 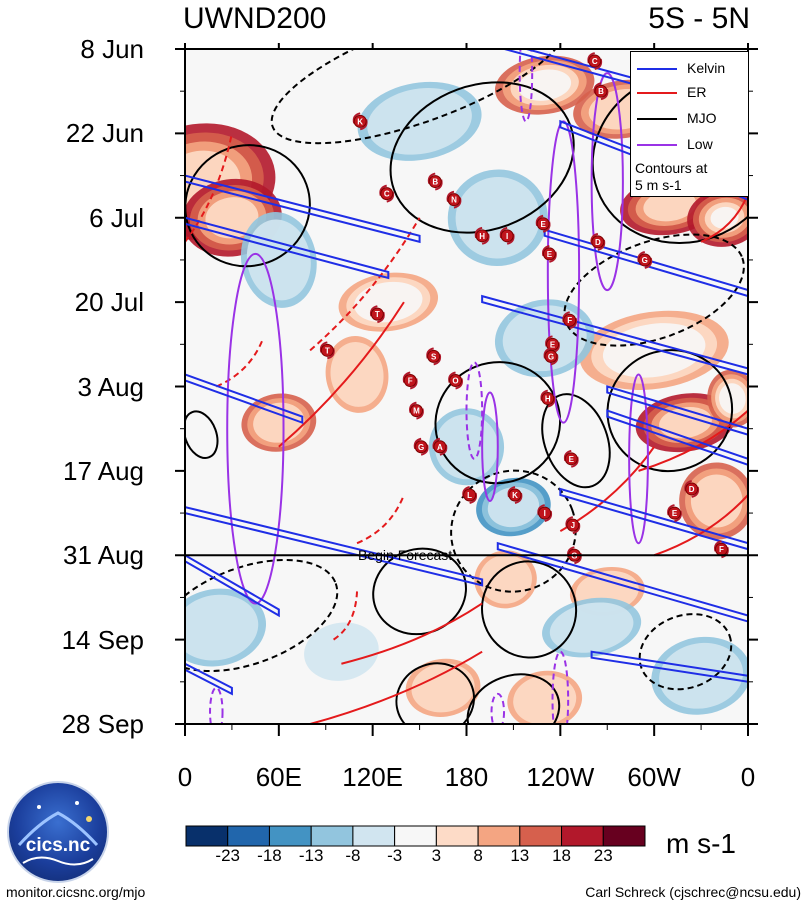 I want to click on y-tick-label: 28 Sep, so click(x=102, y=724).